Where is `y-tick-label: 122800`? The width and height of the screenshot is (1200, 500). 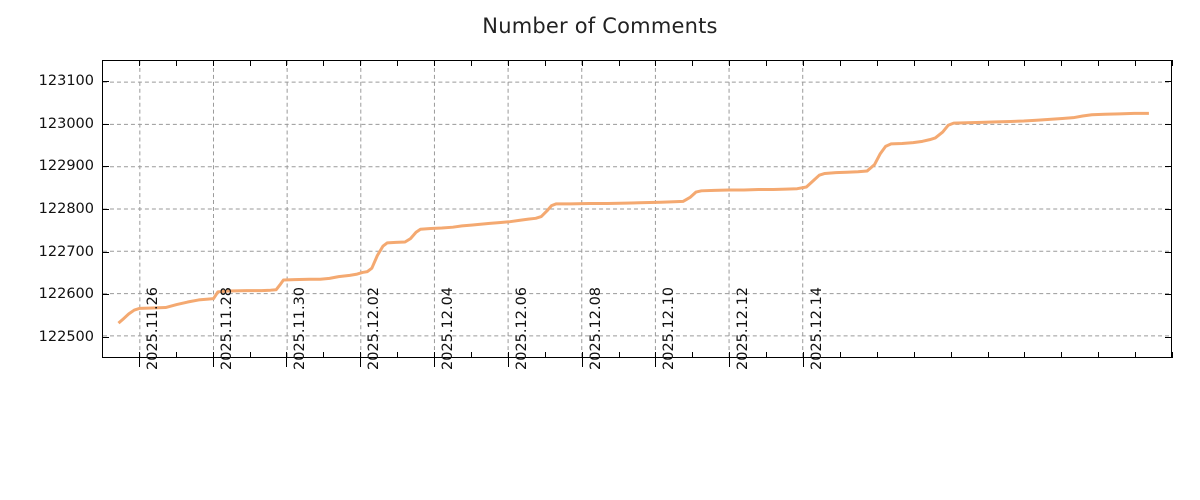 y-tick-label: 122800 is located at coordinates (66, 209).